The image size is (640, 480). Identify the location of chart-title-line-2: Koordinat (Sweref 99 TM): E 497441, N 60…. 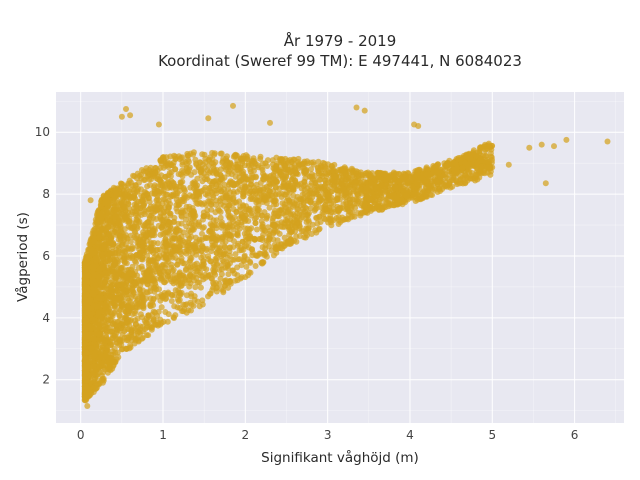
(340, 61).